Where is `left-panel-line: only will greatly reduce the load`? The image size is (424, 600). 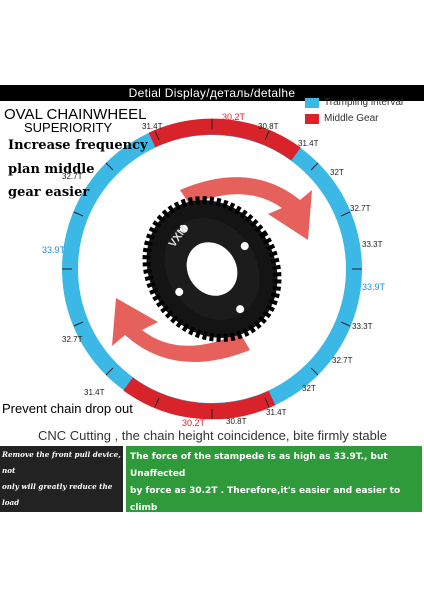
left-panel-line: only will greatly reduce the load is located at coordinates (57, 494).